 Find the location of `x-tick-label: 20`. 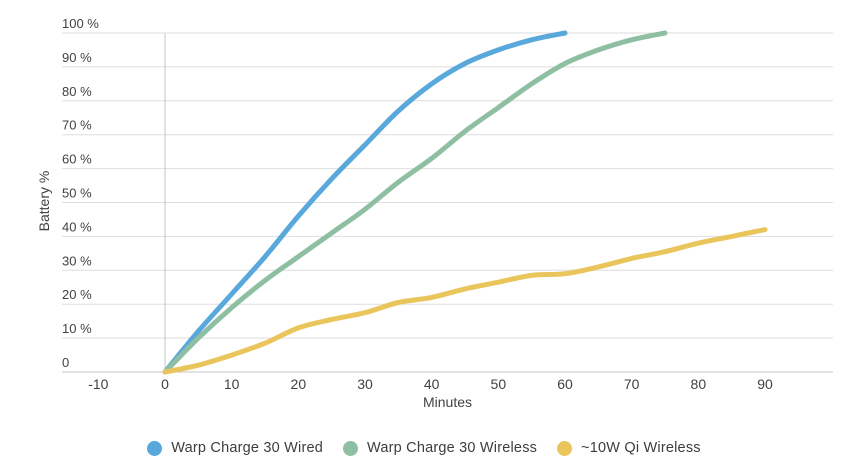

x-tick-label: 20 is located at coordinates (299, 384).